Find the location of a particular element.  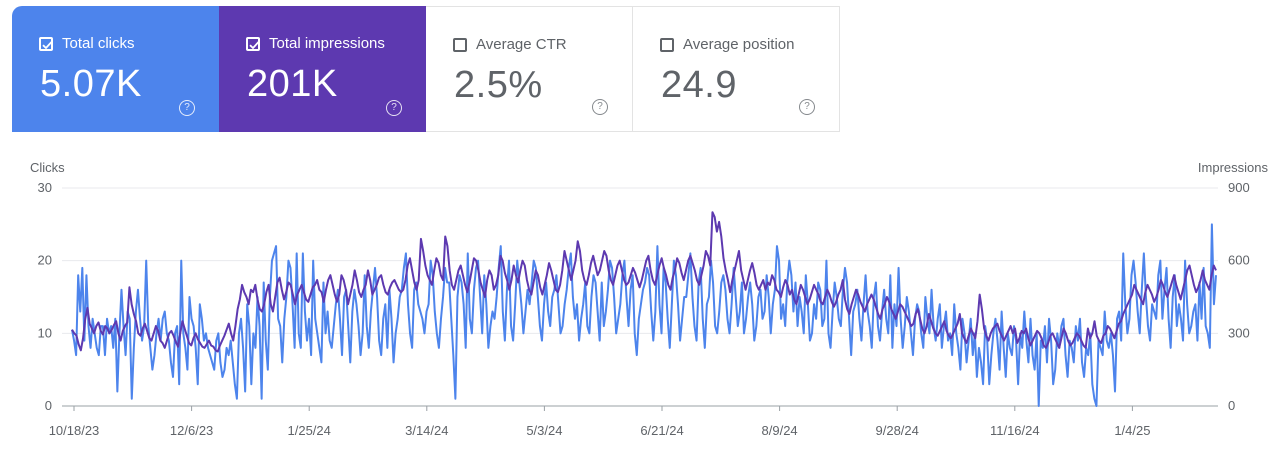

total-impressions-value: 201K is located at coordinates (292, 84).